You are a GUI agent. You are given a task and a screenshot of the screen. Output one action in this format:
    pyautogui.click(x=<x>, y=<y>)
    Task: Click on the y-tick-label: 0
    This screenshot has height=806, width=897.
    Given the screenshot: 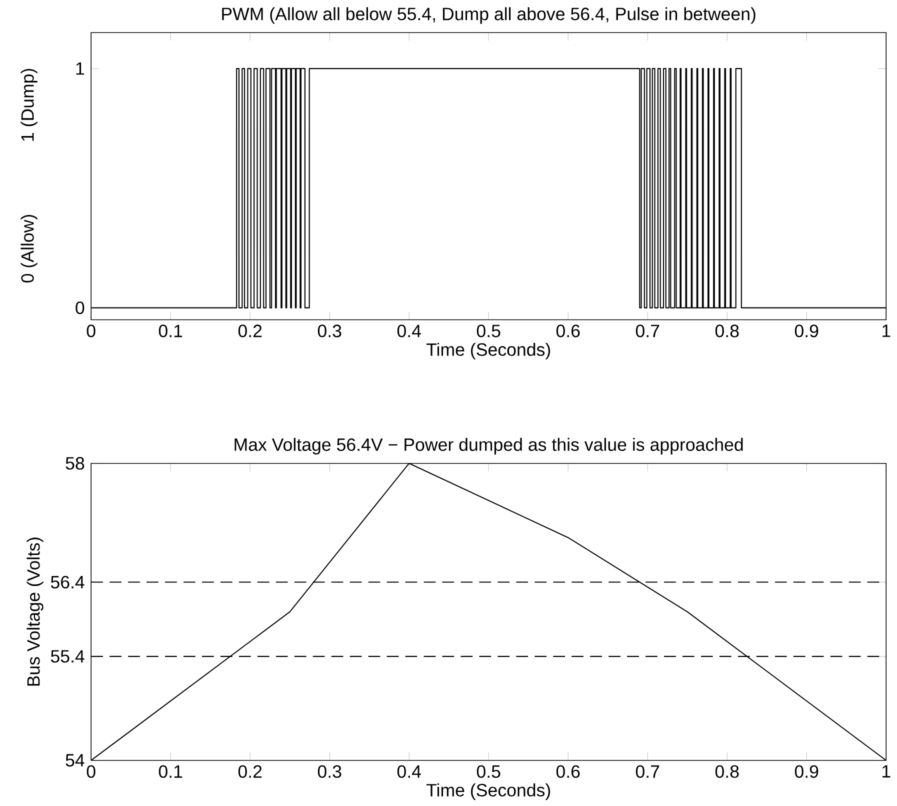 What is the action you would take?
    pyautogui.click(x=80, y=308)
    